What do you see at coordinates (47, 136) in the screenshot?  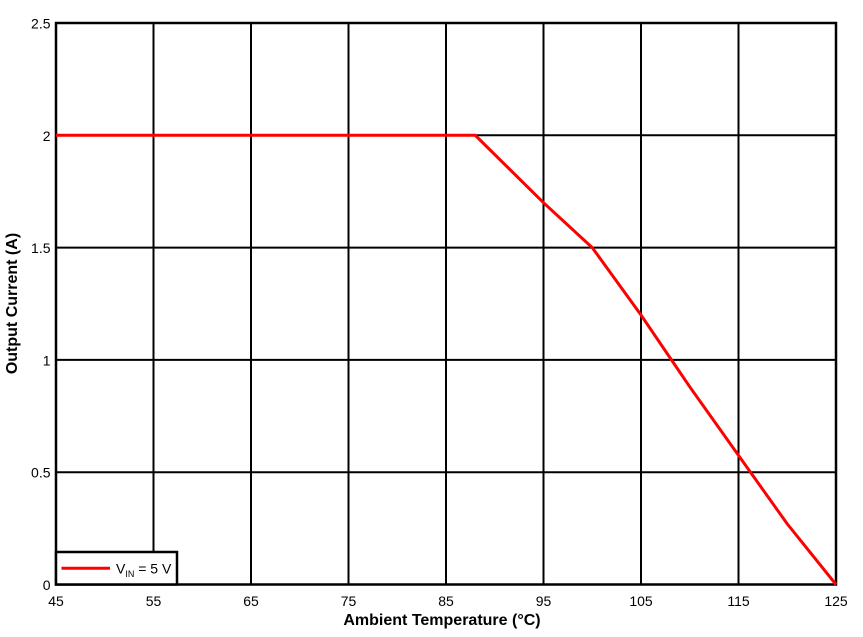 I see `svg-text: 2` at bounding box center [47, 136].